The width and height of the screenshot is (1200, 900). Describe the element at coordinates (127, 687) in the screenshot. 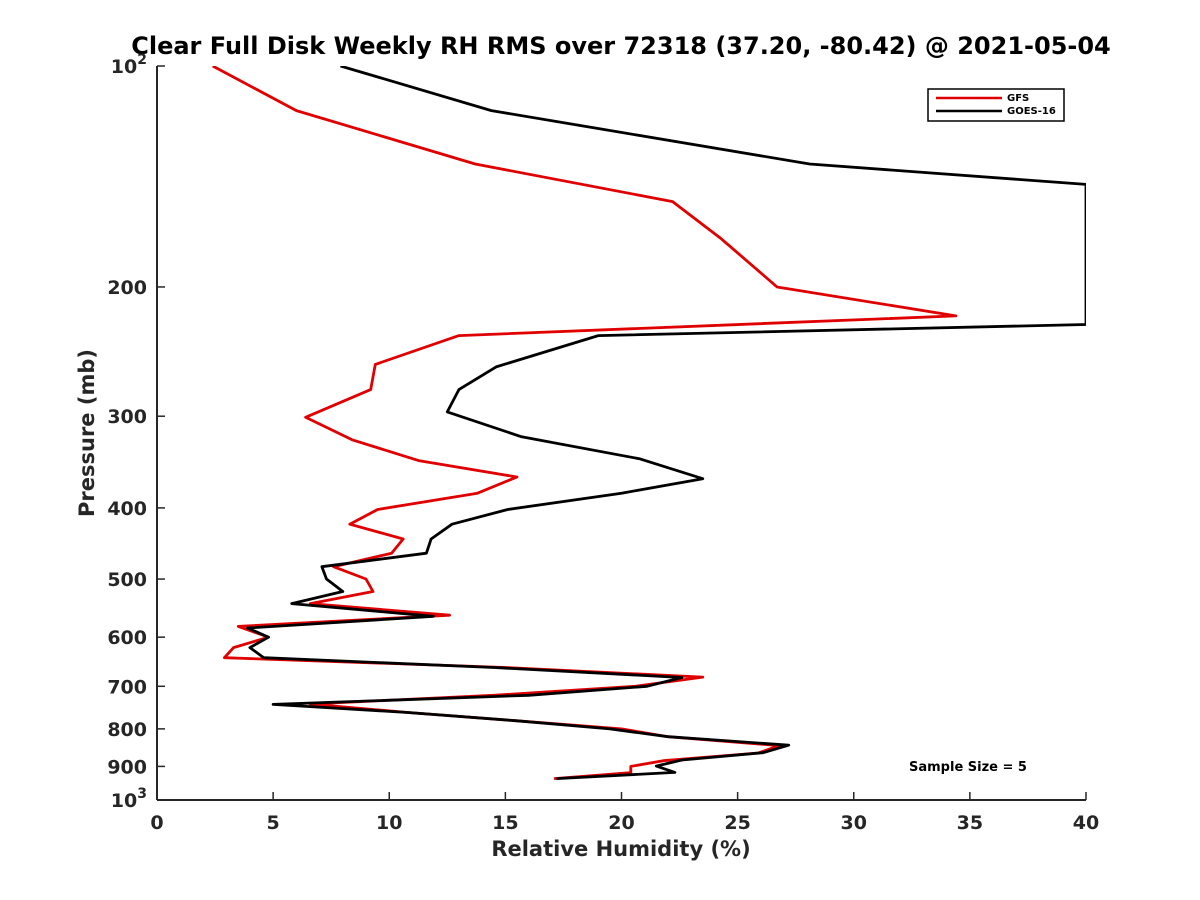

I see `y-tick-label: 700` at that location.